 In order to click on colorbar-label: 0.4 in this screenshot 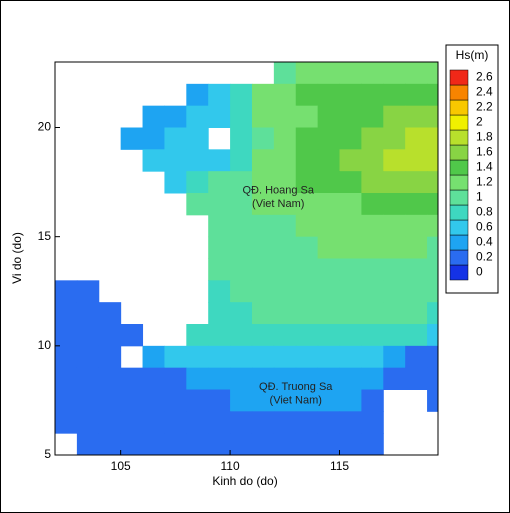, I will do `click(484, 242)`.